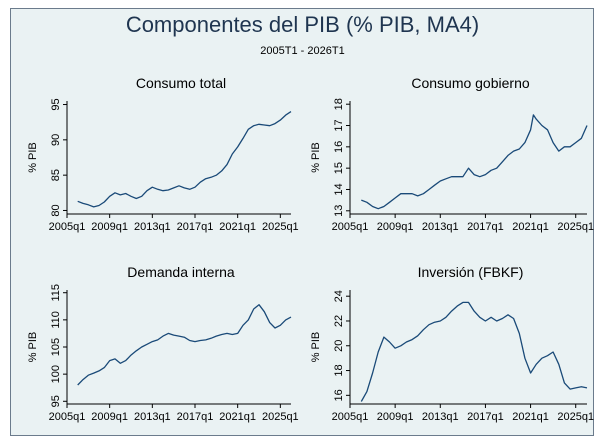 The width and height of the screenshot is (605, 443). What do you see at coordinates (339, 104) in the screenshot?
I see `consumo-gobierno-y-tick-label: 18` at bounding box center [339, 104].